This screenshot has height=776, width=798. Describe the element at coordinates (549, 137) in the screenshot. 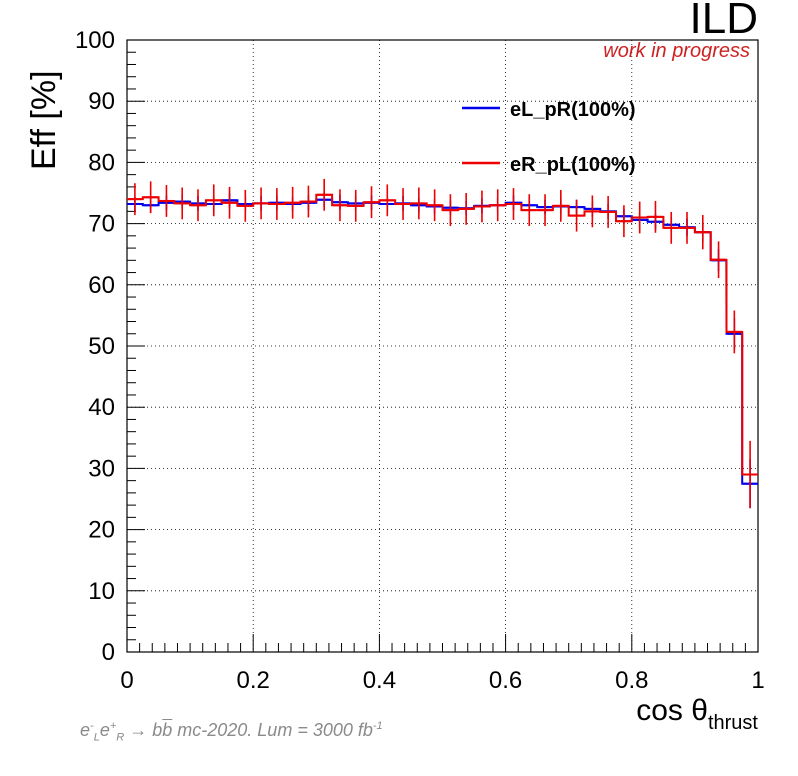

I see `legend: eL_pR(100%) eR_pL(100%)` at that location.